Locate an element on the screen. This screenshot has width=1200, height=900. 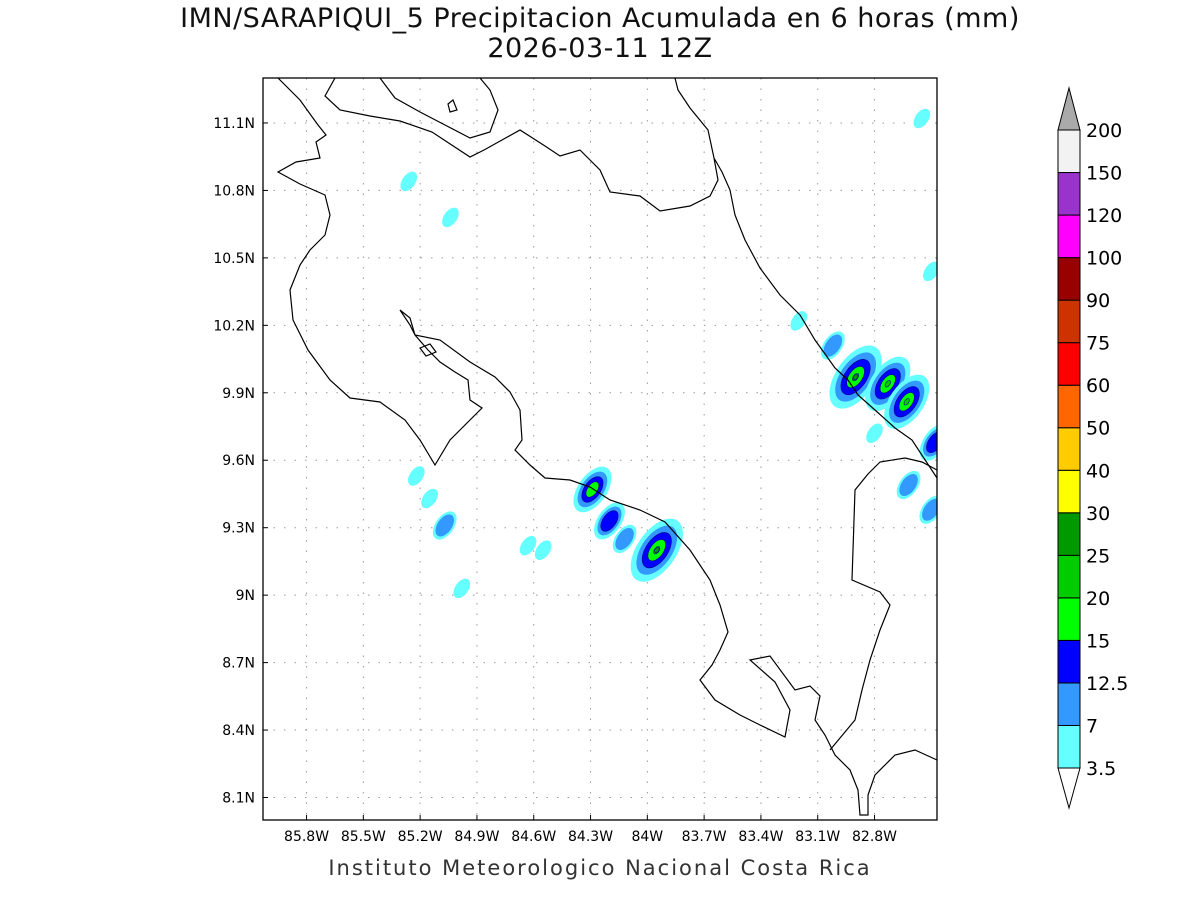
colorbar-label: 200 is located at coordinates (1104, 131).